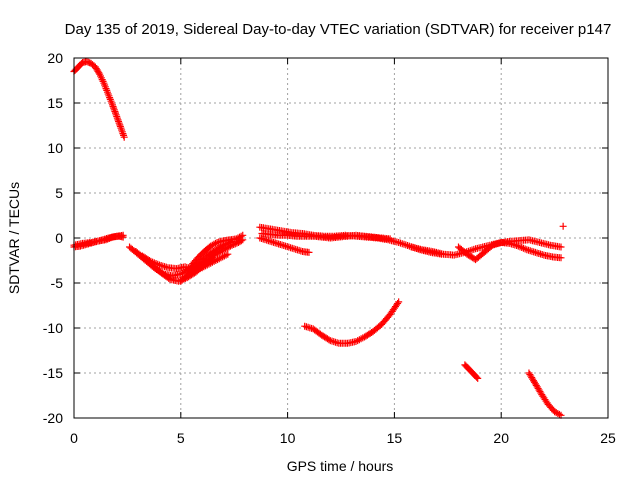 Image resolution: width=640 pixels, height=480 pixels. What do you see at coordinates (53, 373) in the screenshot?
I see `y-tick-label: -15` at bounding box center [53, 373].